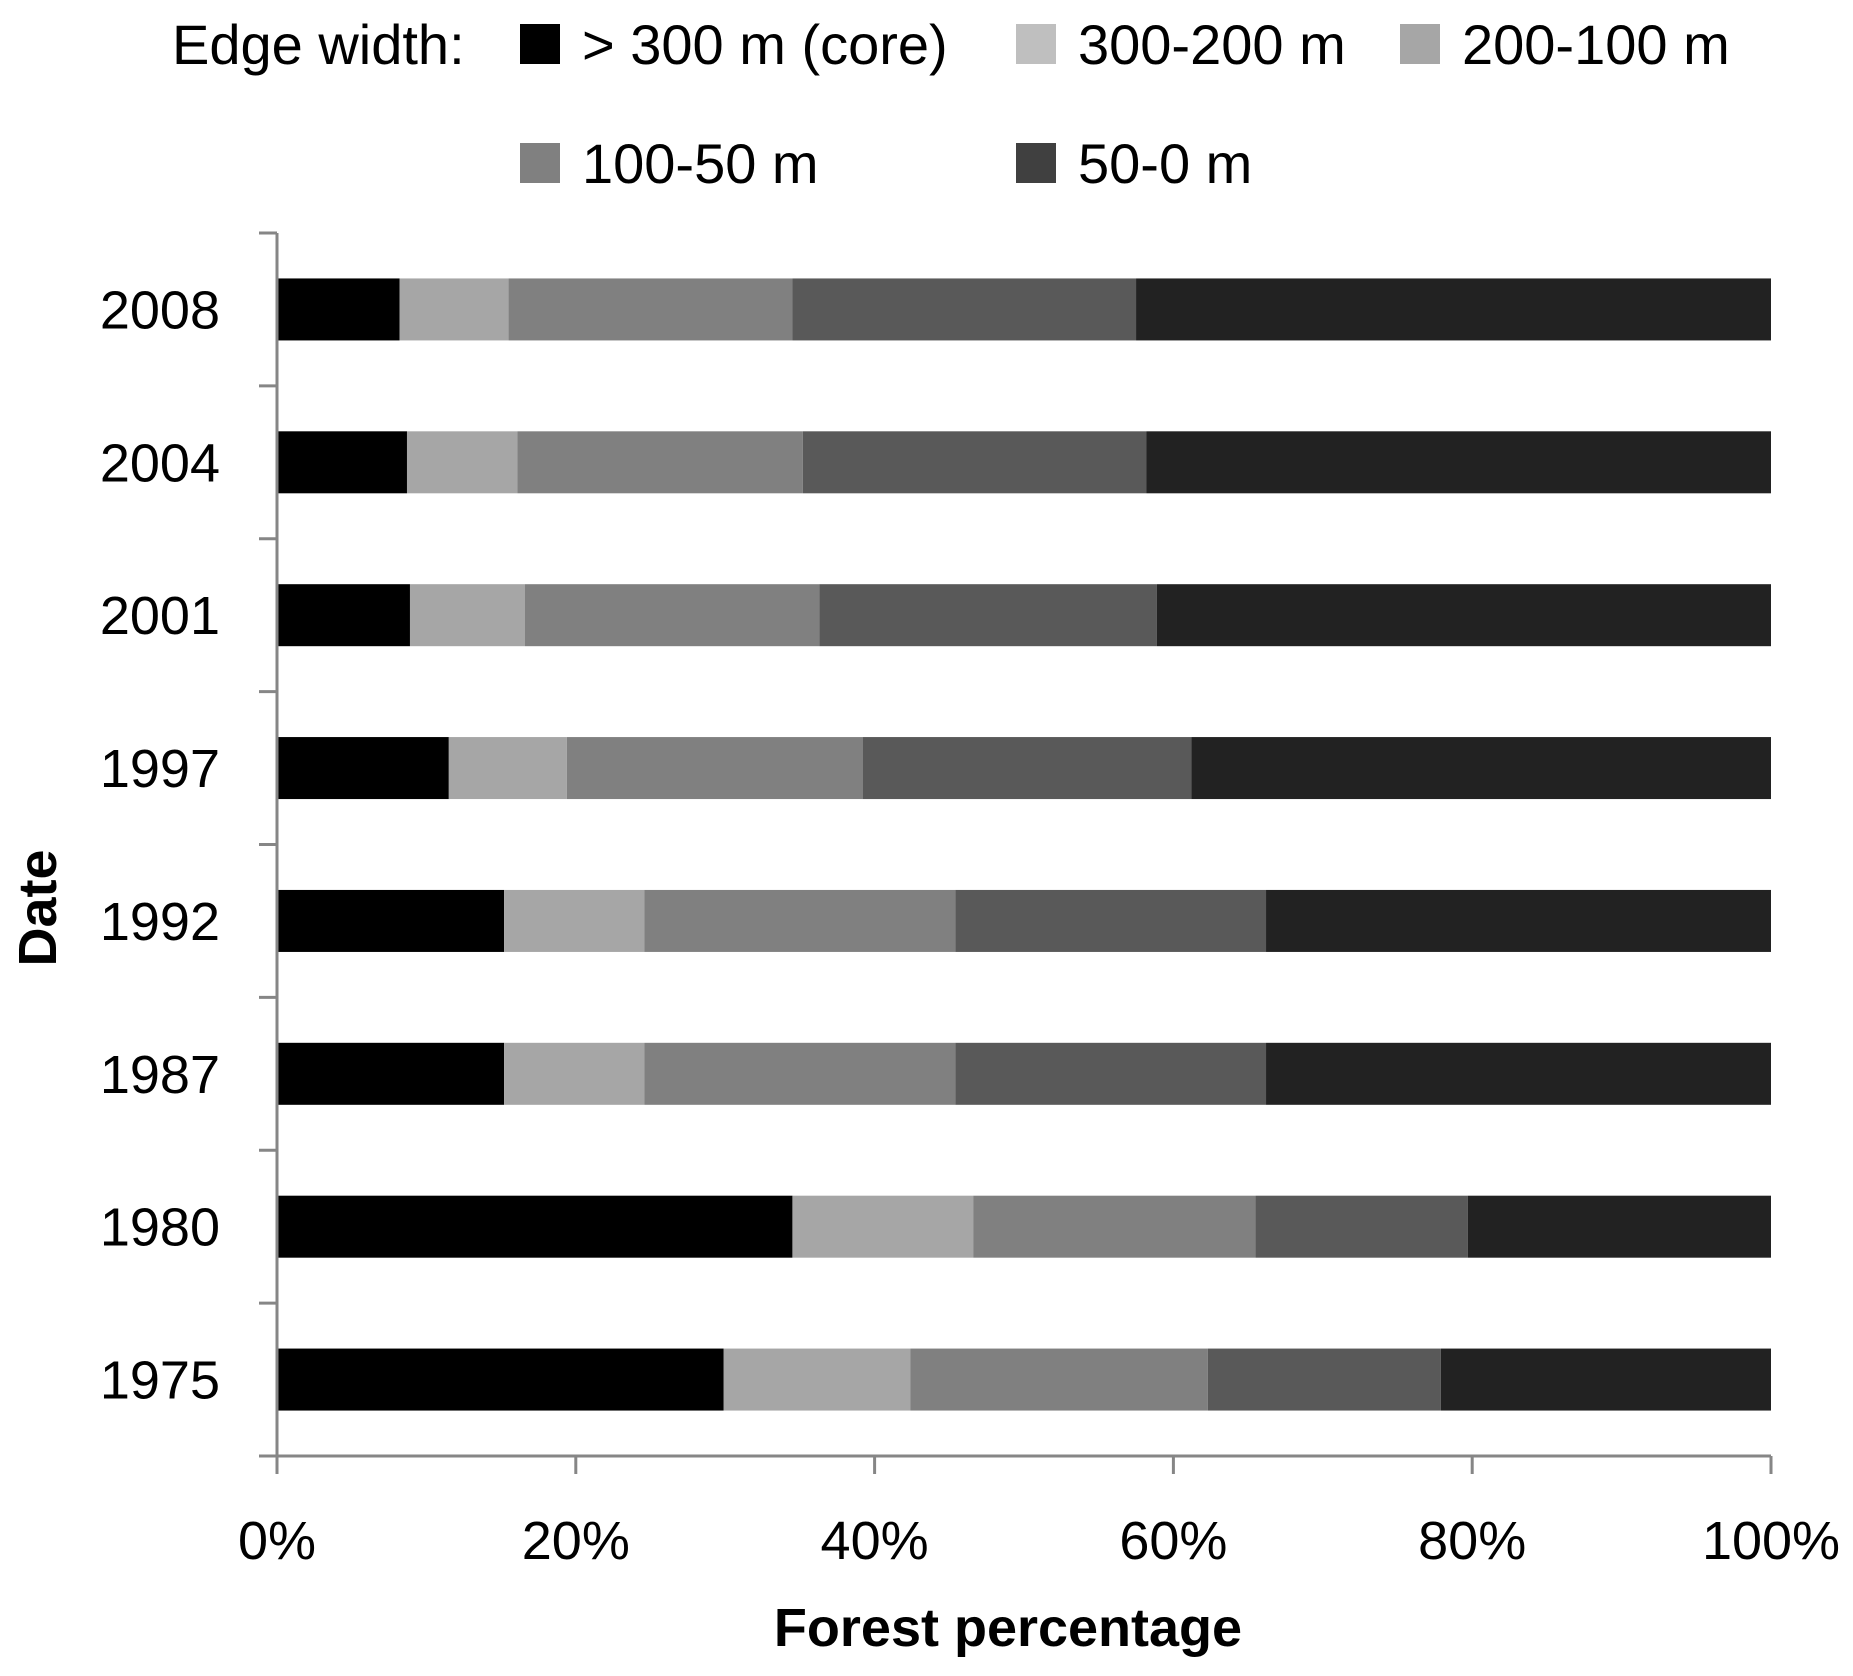 This screenshot has height=1676, width=1853. What do you see at coordinates (160, 769) in the screenshot?
I see `y-tick-label-1997: 1997` at bounding box center [160, 769].